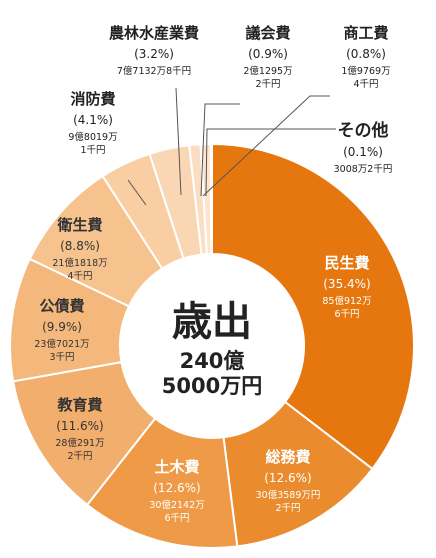  What do you see at coordinates (287, 457) in the screenshot?
I see `slice-name-1: 総務費` at bounding box center [287, 457].